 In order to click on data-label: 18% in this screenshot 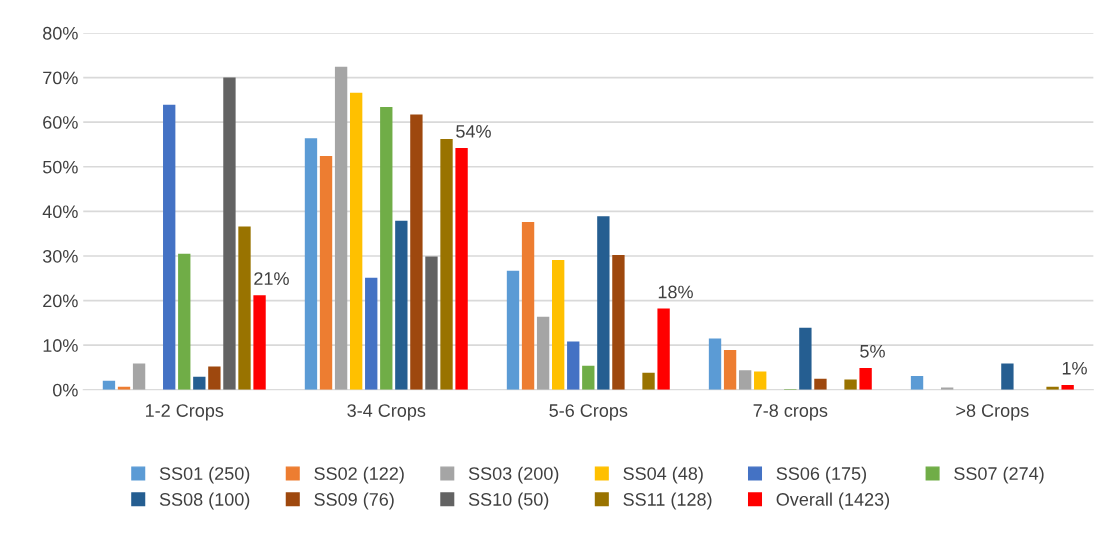, I will do `click(675, 292)`.